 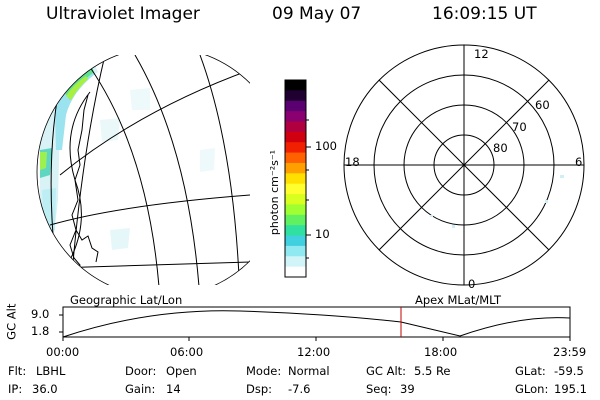 I want to click on track-x-tick-0600: 06:00, so click(x=187, y=352).